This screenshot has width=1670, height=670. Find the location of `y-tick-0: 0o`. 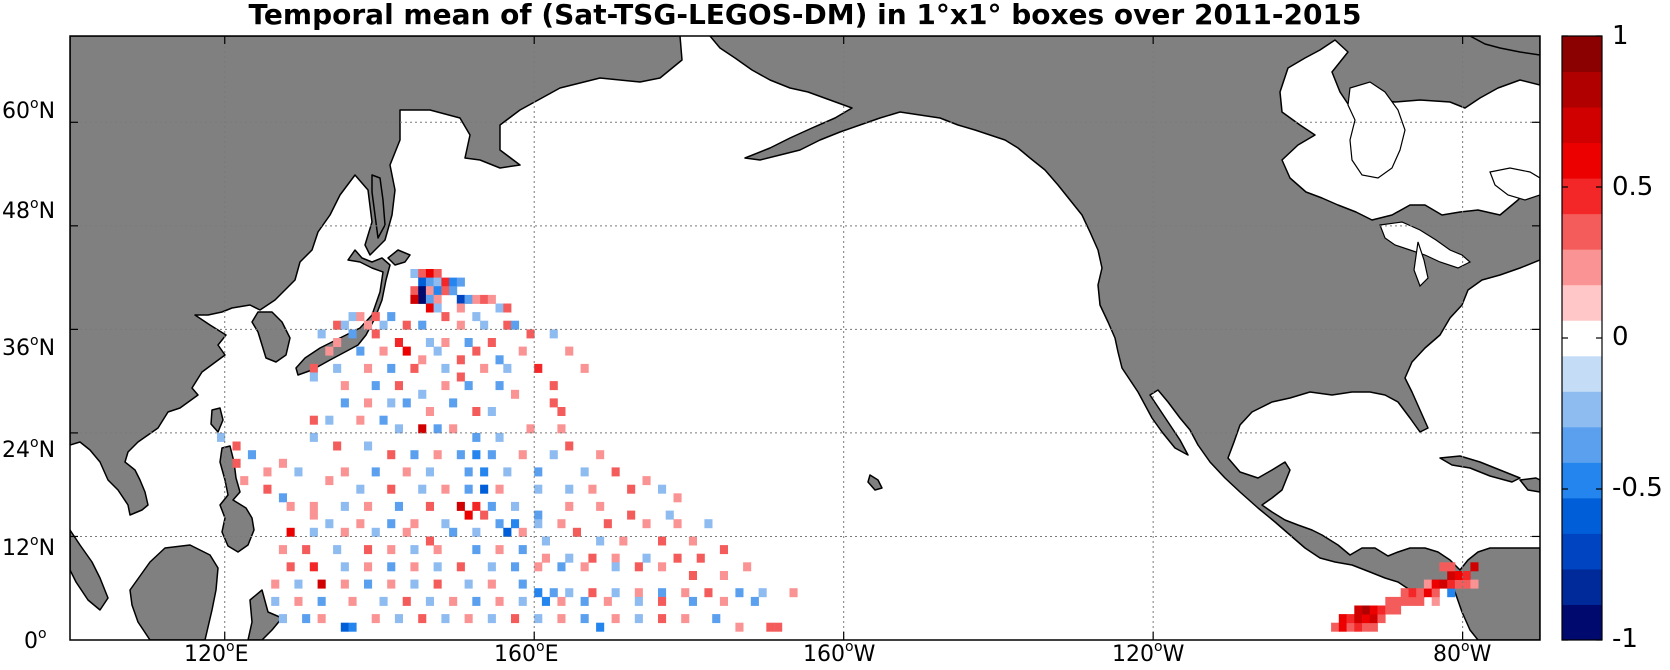

y-tick-0: 0o is located at coordinates (35, 640).